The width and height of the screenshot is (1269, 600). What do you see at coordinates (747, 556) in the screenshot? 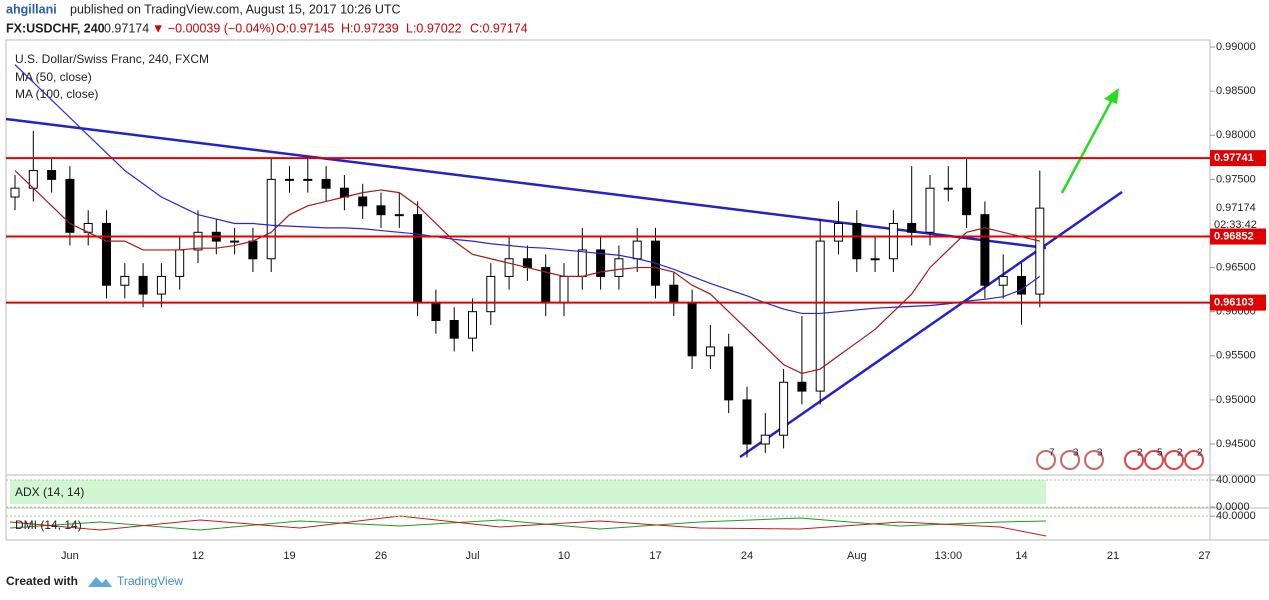
I see `x-tick-label: 24` at bounding box center [747, 556].